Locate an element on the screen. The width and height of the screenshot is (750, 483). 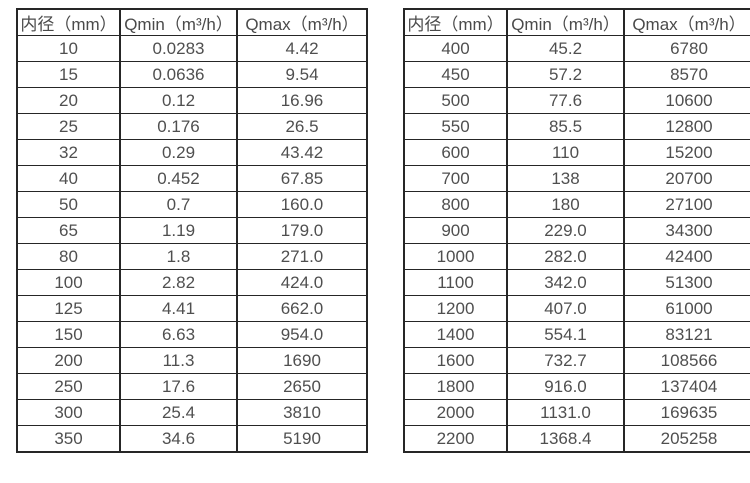
table-row: 50 0.7 160.0 is located at coordinates (192, 204).